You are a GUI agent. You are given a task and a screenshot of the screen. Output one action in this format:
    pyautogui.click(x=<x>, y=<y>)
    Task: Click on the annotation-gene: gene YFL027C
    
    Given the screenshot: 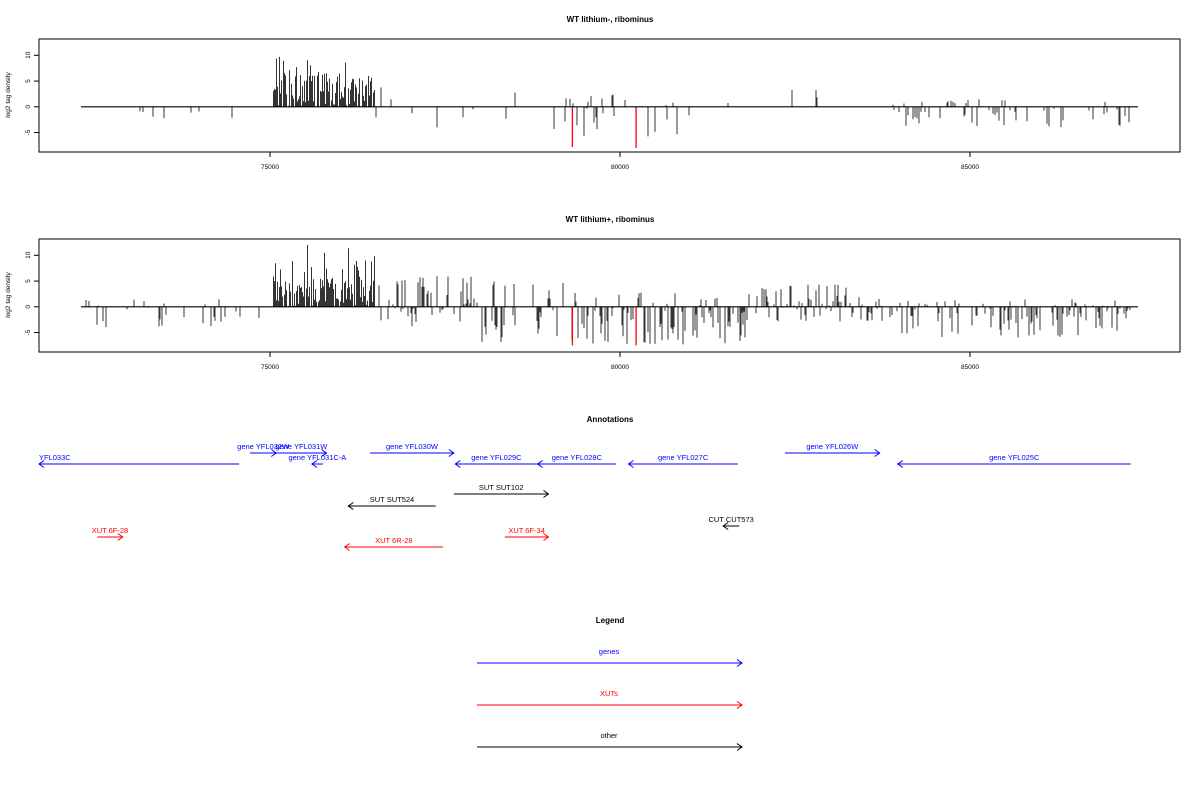 What is the action you would take?
    pyautogui.click(x=682, y=460)
    